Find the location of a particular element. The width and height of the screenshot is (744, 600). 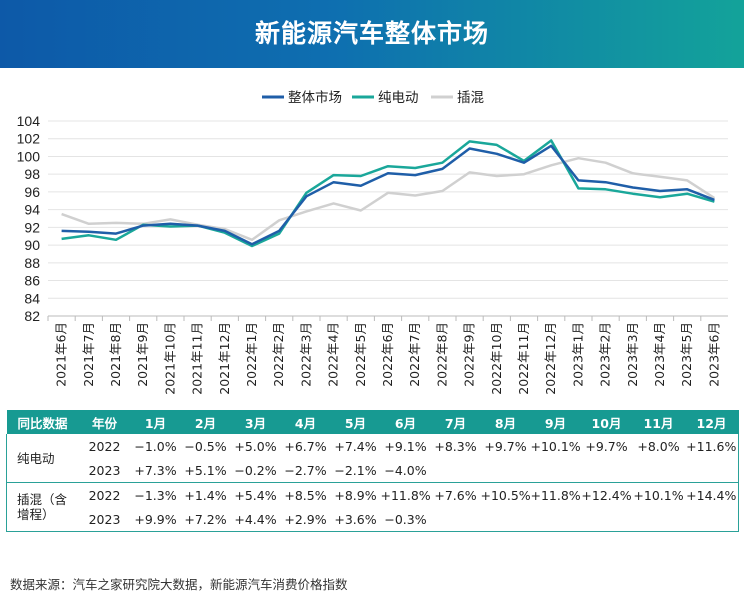

table-value-cell: −0.3% is located at coordinates (405, 519).